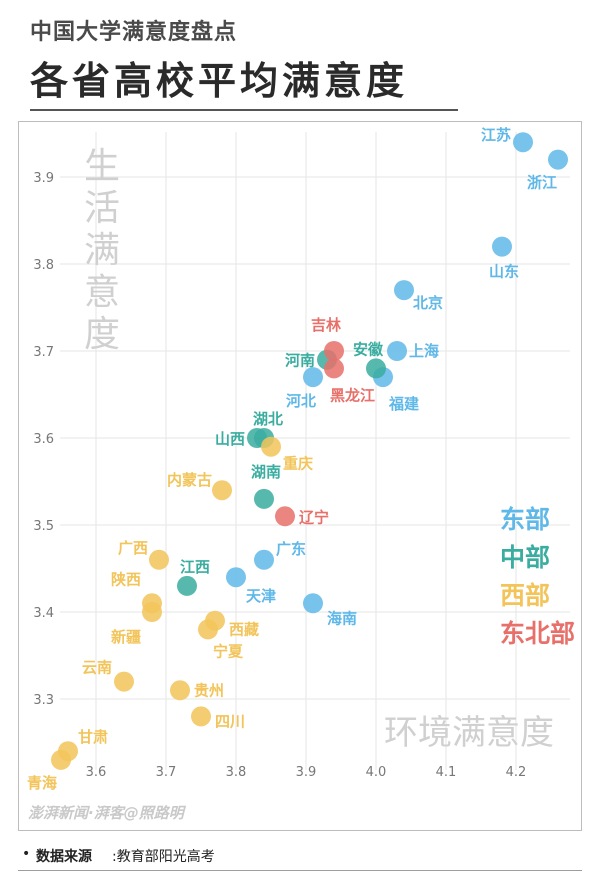 This screenshot has width=600, height=878. What do you see at coordinates (298, 464) in the screenshot?
I see `point-label: 重庆` at bounding box center [298, 464].